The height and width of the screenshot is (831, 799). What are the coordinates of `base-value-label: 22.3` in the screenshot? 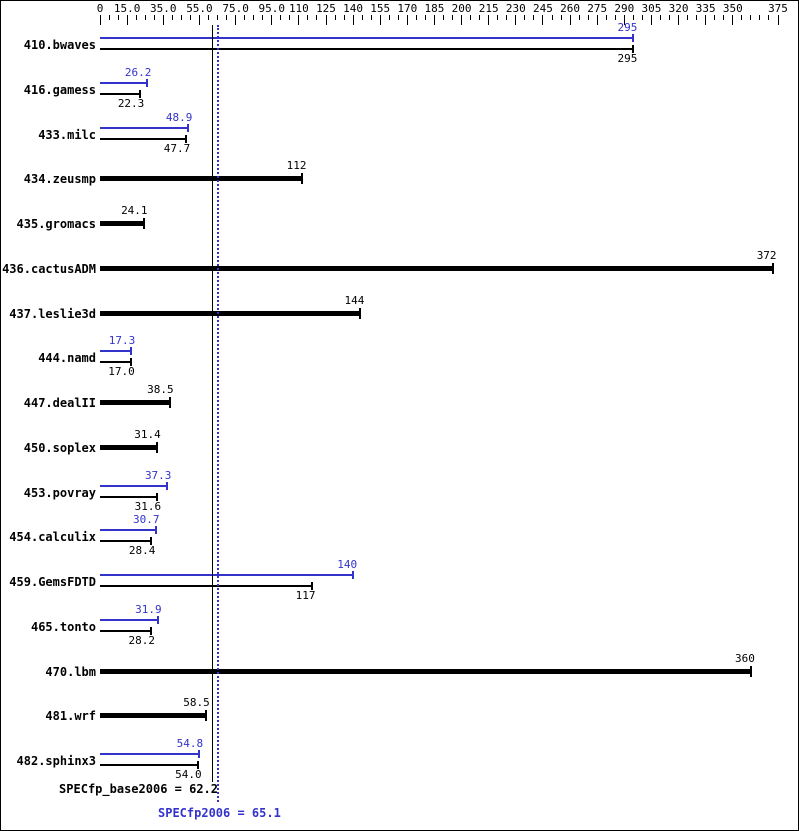 It's located at (131, 103).